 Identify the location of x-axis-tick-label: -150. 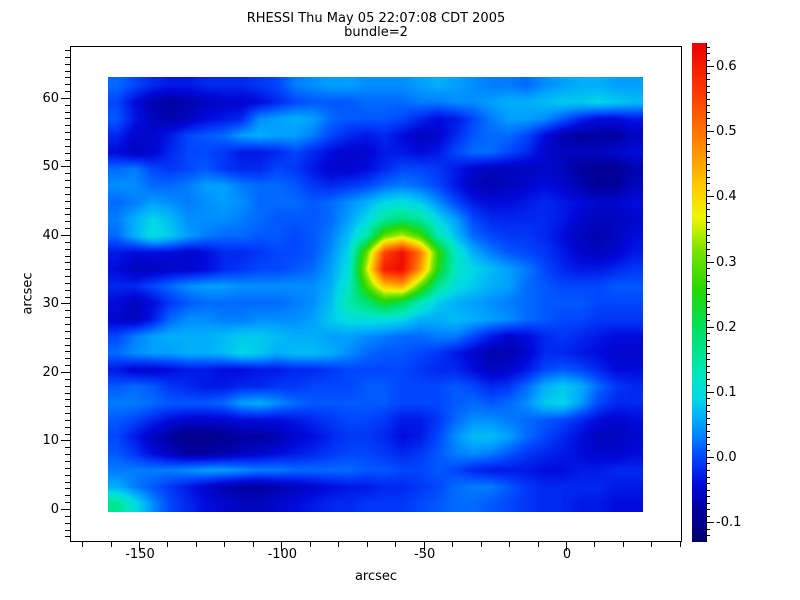
(140, 554).